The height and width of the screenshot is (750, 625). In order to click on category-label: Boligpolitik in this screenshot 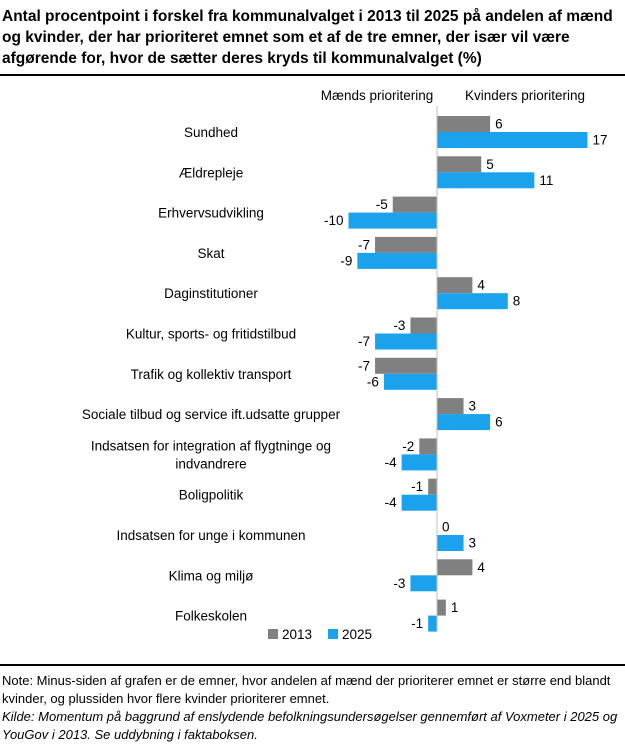, I will do `click(211, 495)`.